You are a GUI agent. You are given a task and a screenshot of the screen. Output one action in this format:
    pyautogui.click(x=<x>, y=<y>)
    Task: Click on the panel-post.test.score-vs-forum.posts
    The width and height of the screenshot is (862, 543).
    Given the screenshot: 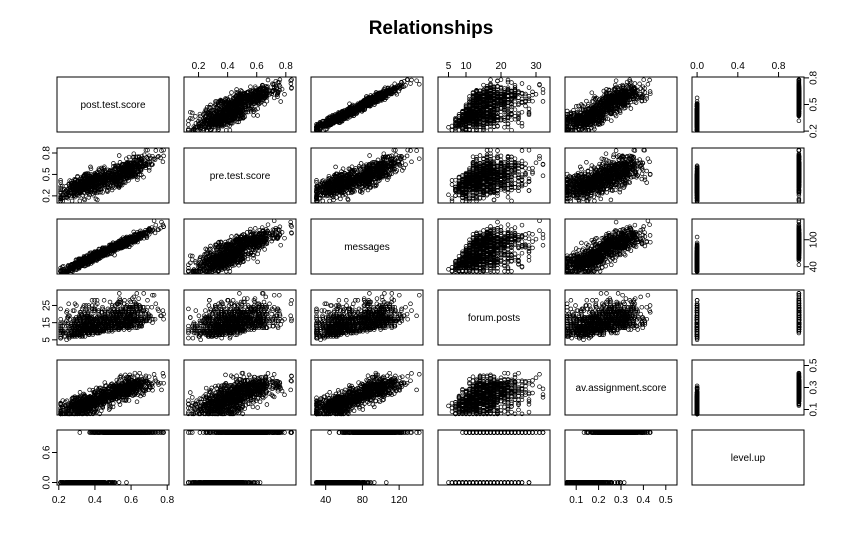 What is the action you would take?
    pyautogui.click(x=494, y=104)
    